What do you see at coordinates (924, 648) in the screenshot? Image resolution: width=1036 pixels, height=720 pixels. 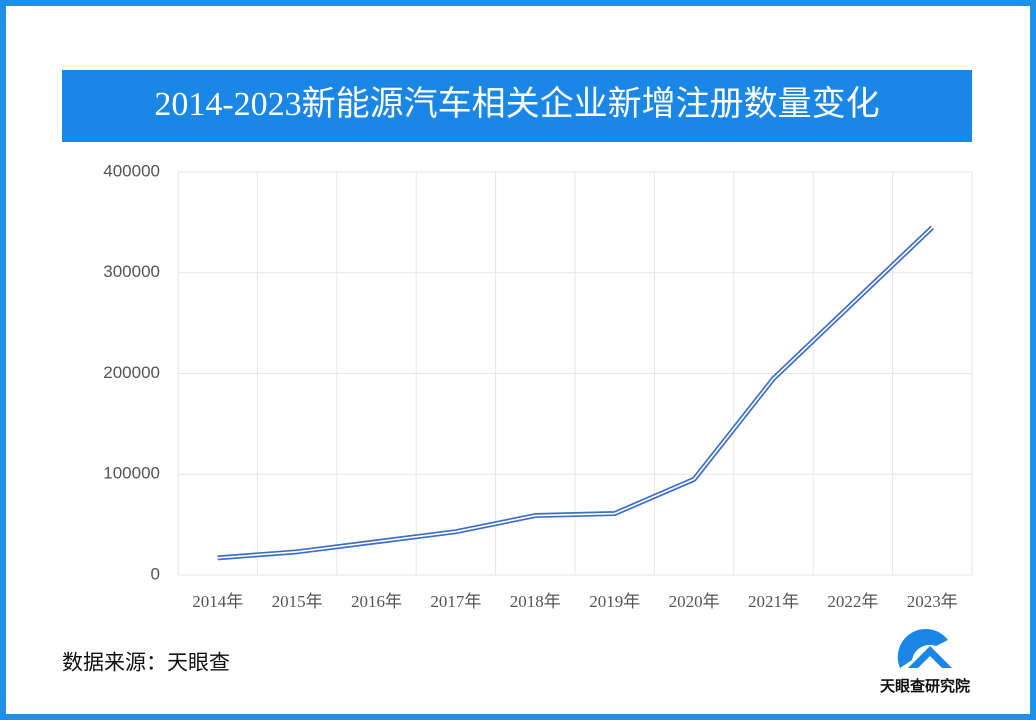 I see `logo-icon` at bounding box center [924, 648].